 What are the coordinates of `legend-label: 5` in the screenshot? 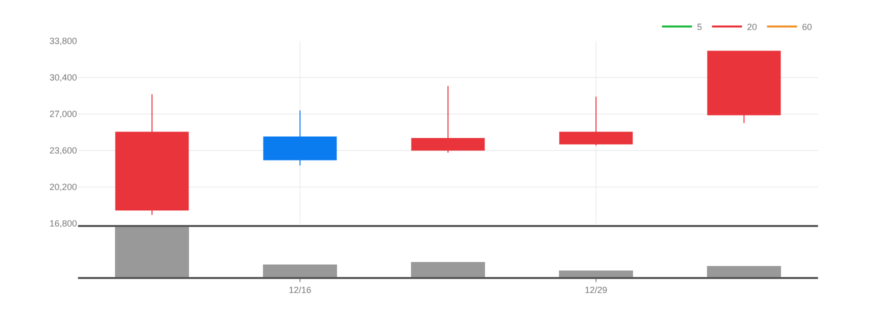 It's located at (699, 27).